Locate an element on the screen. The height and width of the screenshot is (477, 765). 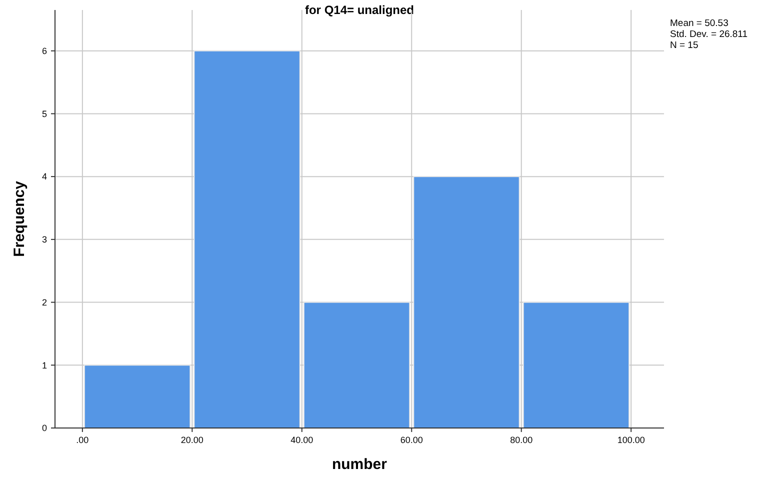
x-axis-title: number is located at coordinates (360, 464).